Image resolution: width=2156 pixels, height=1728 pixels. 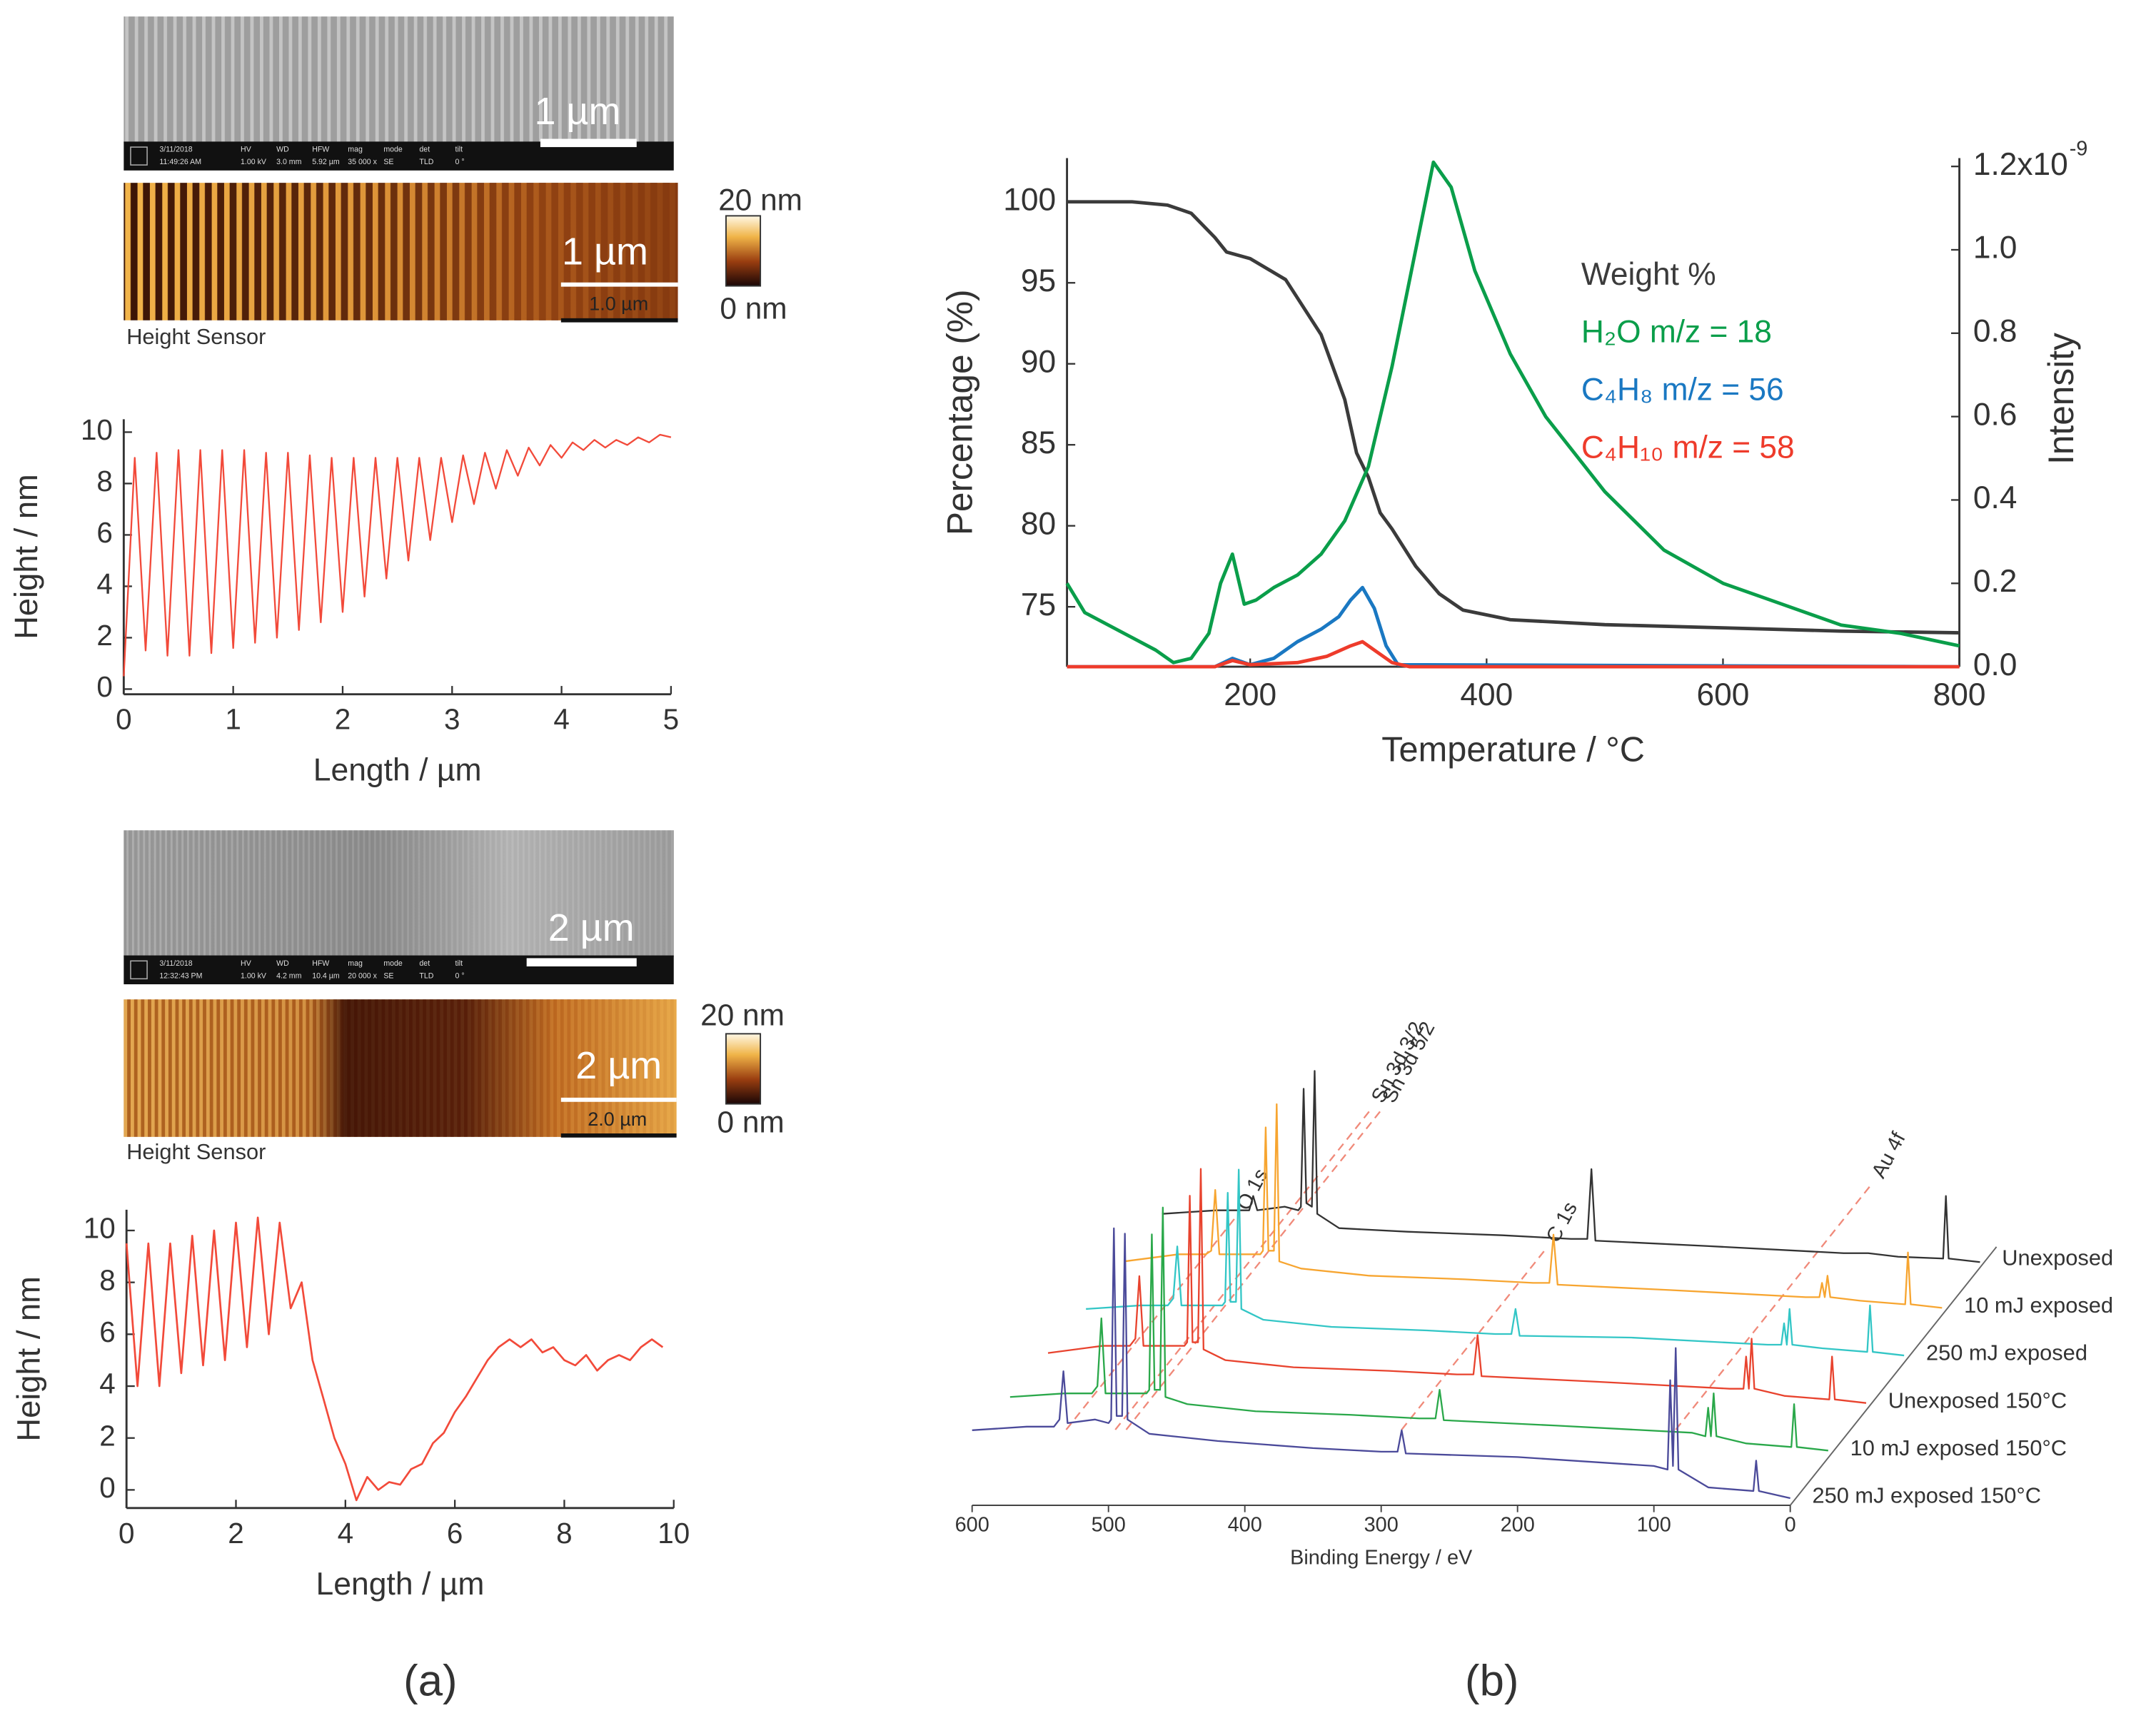 I want to click on y2-tick-label: 0.6, so click(x=1996, y=414).